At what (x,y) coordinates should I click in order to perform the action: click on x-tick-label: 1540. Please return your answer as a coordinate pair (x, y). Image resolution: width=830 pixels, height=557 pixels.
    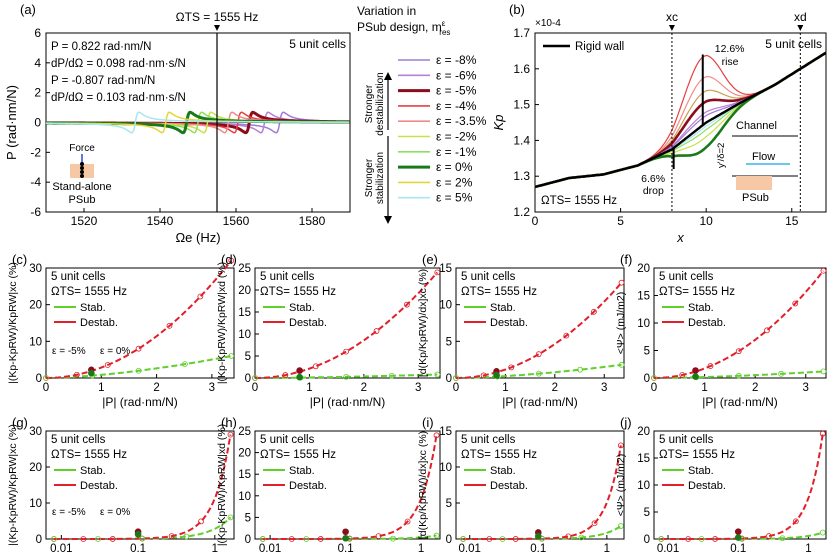
    Looking at the image, I should click on (160, 221).